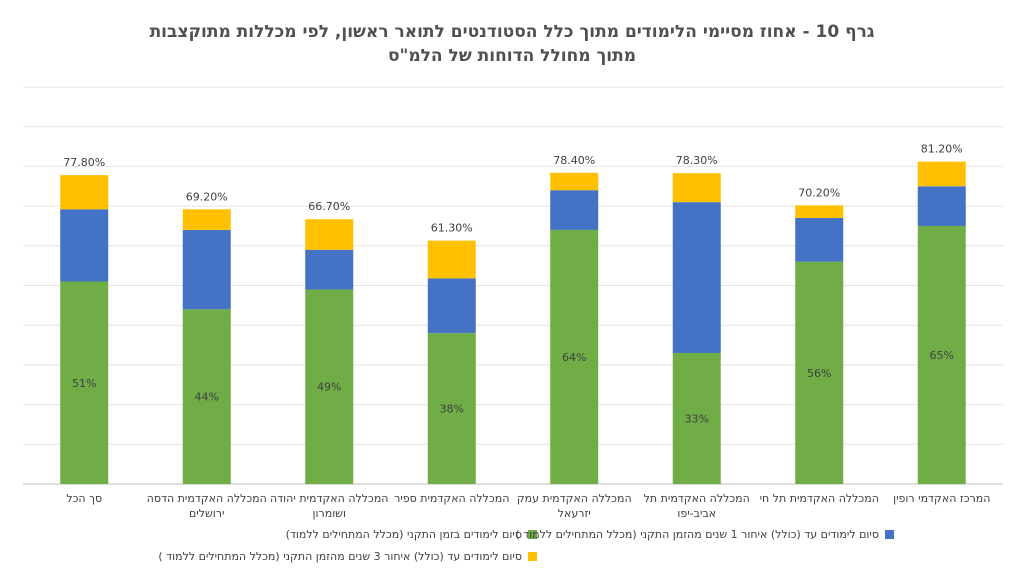 This screenshot has height=568, width=1024. I want to click on data-label-on-time: 33%, so click(697, 418).